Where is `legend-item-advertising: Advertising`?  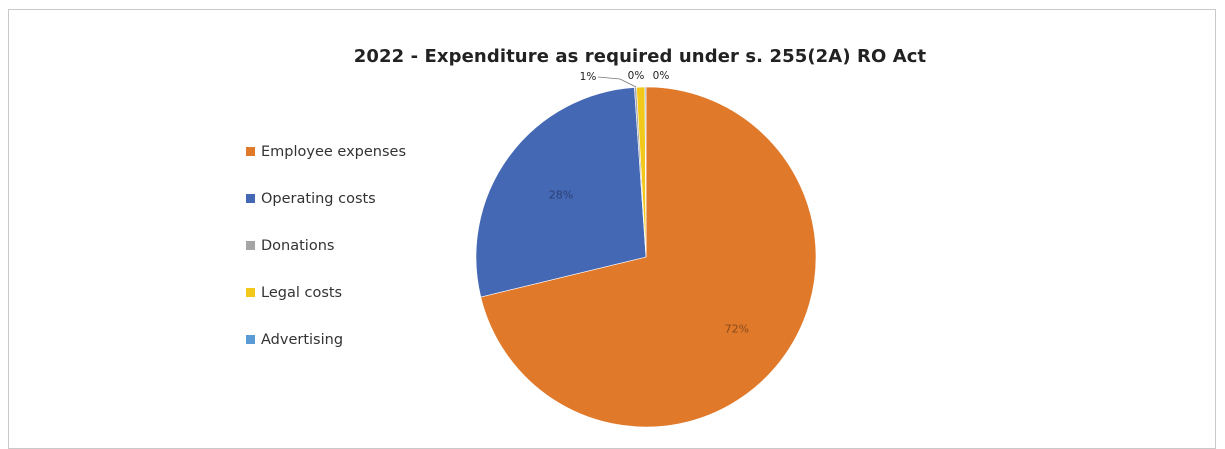
legend-item-advertising: Advertising is located at coordinates (326, 339).